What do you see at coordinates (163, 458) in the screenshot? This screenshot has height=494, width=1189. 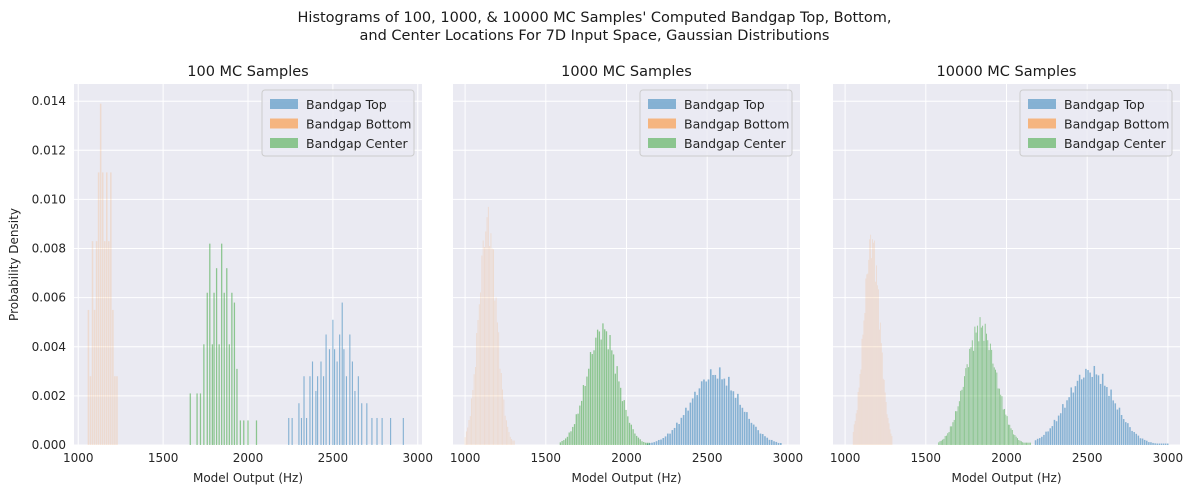 I see `x-tick-label: 1500` at bounding box center [163, 458].